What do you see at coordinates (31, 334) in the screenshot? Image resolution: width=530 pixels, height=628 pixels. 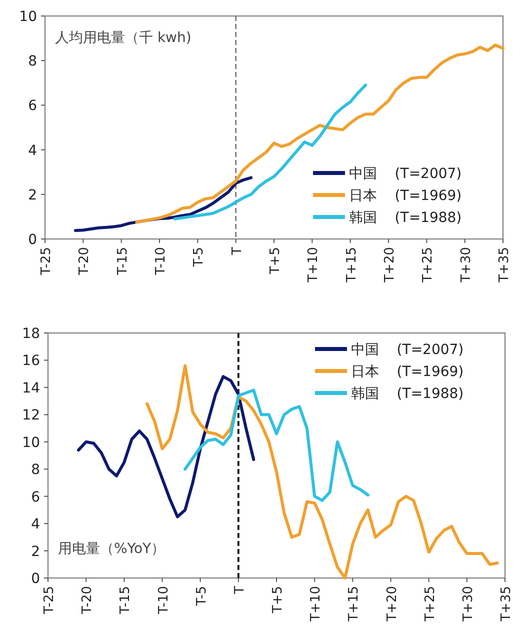 I see `y-tick-label: 18` at bounding box center [31, 334].